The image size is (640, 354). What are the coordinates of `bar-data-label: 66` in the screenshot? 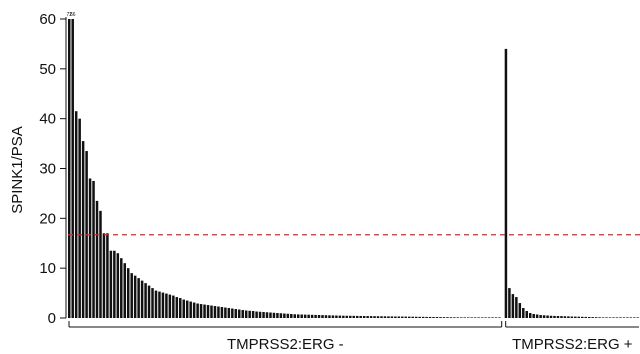 It's located at (73, 15).